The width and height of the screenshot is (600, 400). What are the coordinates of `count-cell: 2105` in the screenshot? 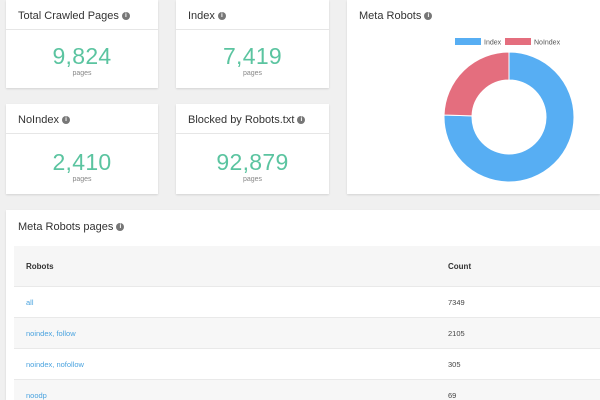 It's located at (456, 333).